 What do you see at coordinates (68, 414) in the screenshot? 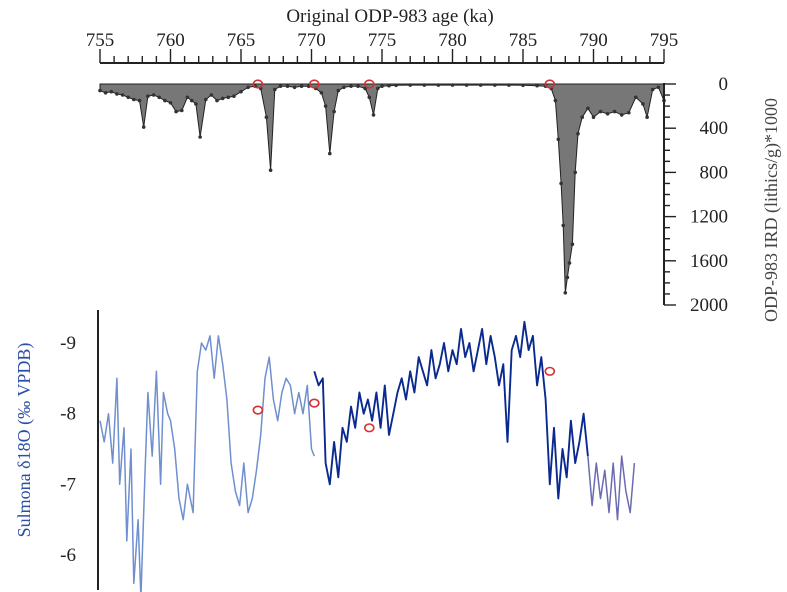
I see `o18-y-tick-label: -8` at bounding box center [68, 414].